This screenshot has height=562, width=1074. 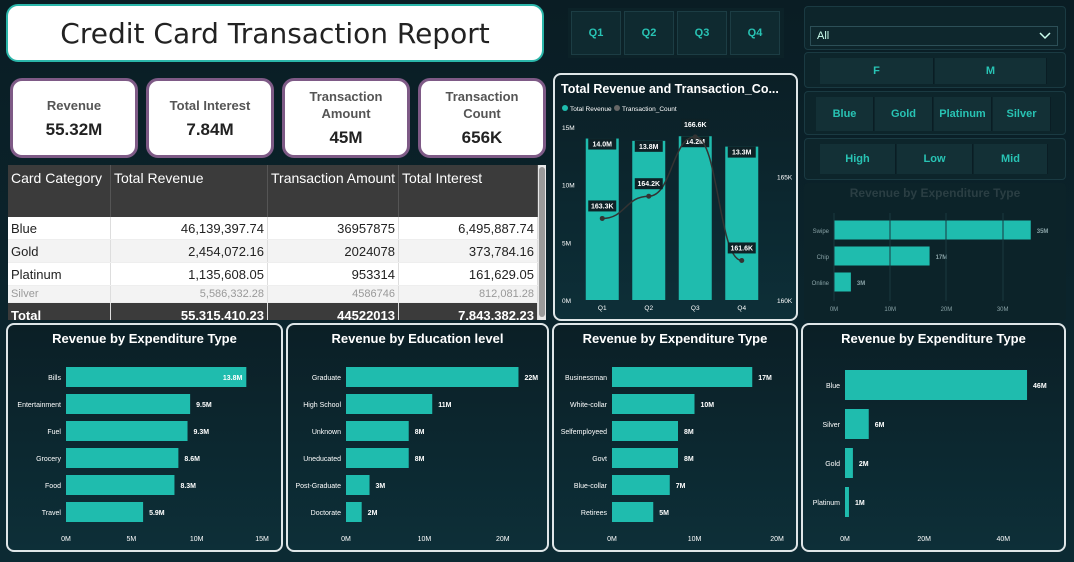 What do you see at coordinates (648, 308) in the screenshot?
I see `tick-label: Q2` at bounding box center [648, 308].